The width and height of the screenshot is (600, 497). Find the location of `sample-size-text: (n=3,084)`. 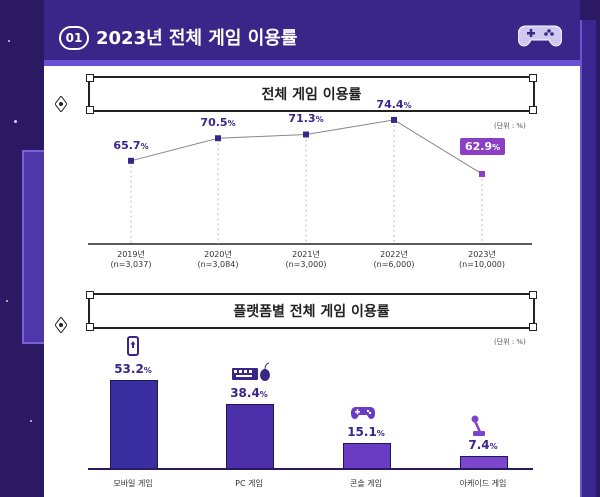

sample-size-text: (n=3,084) is located at coordinates (218, 264).